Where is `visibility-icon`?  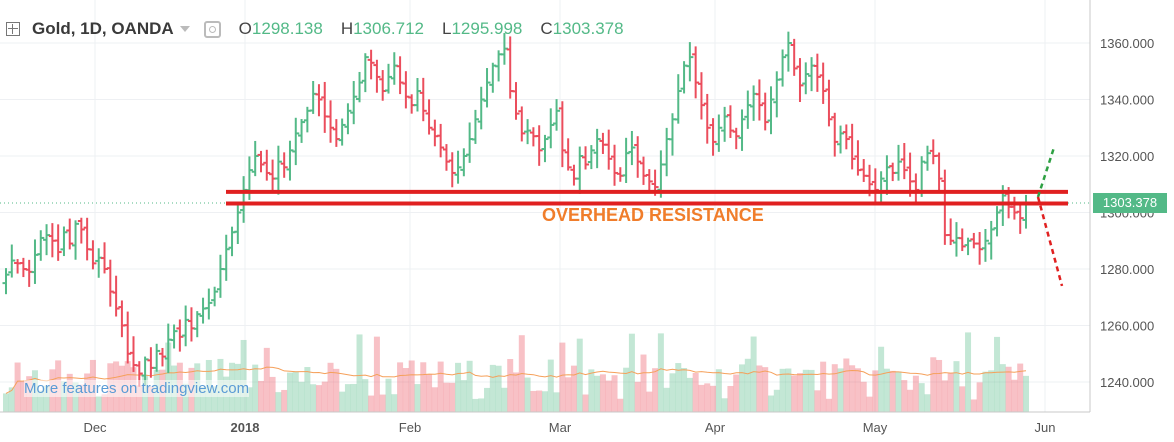
visibility-icon is located at coordinates (212, 29).